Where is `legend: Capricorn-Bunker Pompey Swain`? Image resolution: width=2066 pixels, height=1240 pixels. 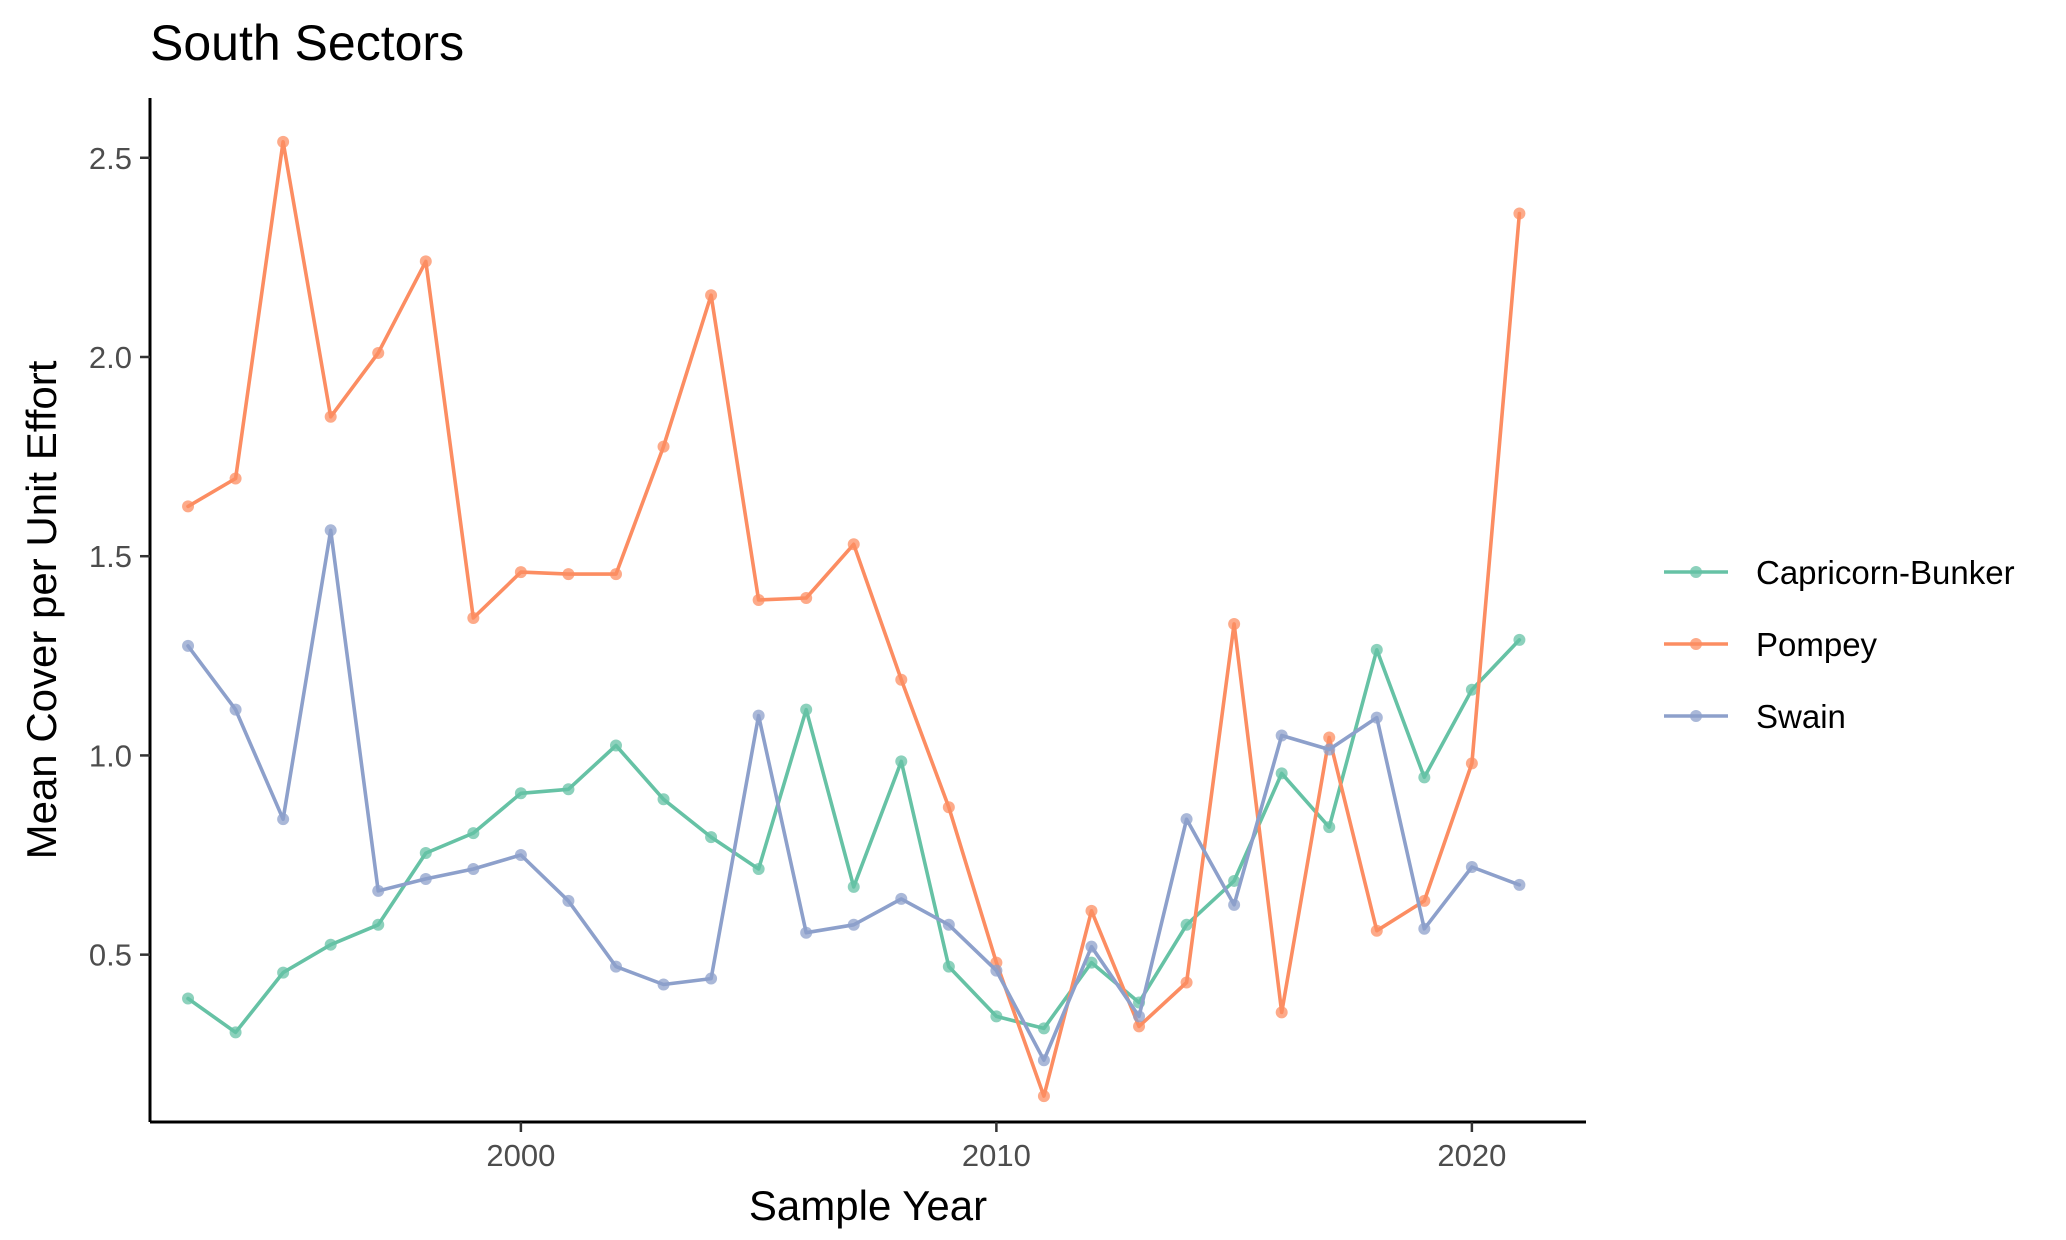
legend: Capricorn-Bunker Pompey Swain is located at coordinates (1839, 644).